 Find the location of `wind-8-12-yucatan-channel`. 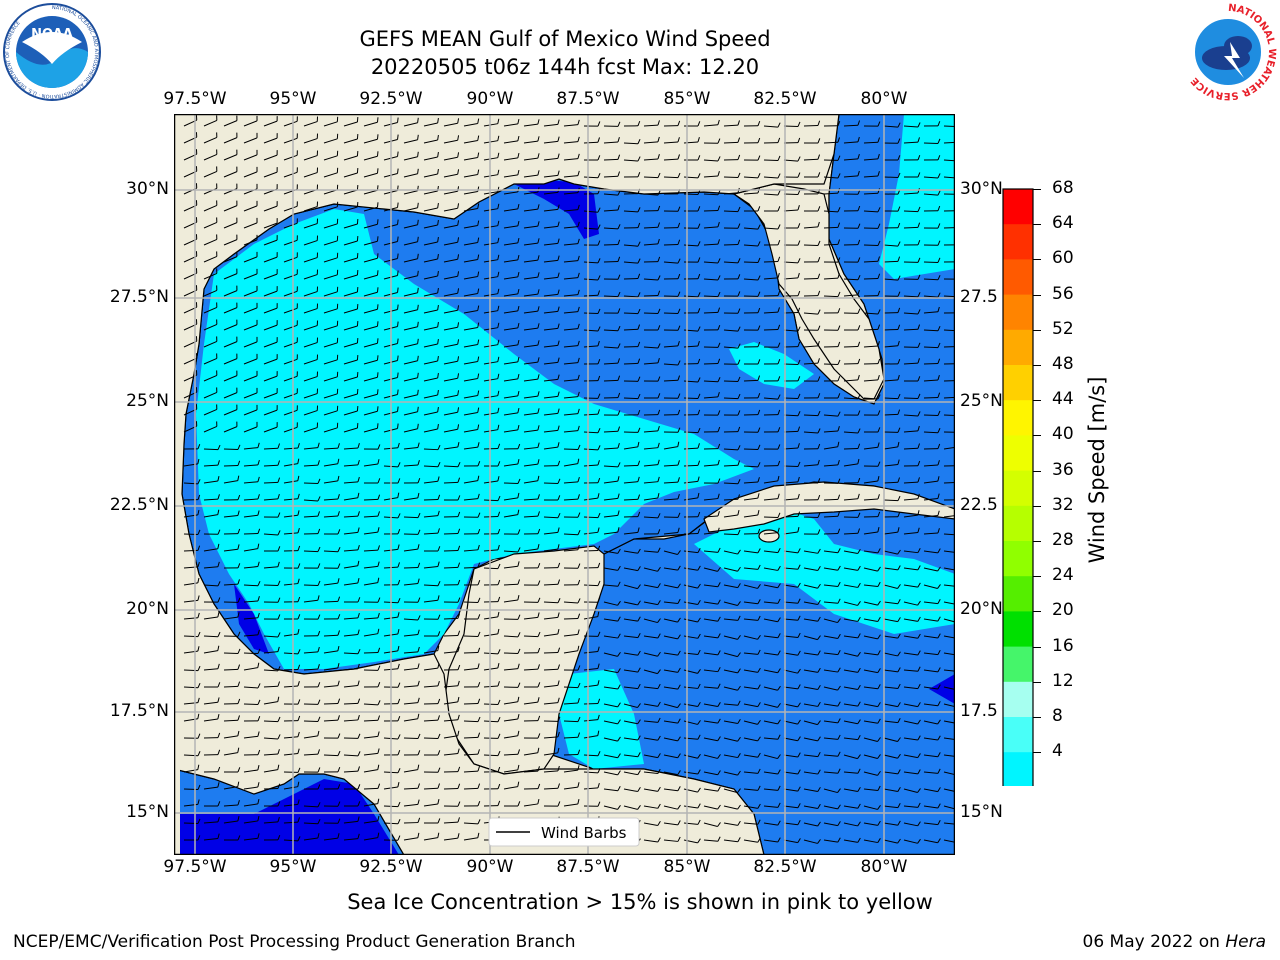

wind-8-12-yucatan-channel is located at coordinates (601, 719).